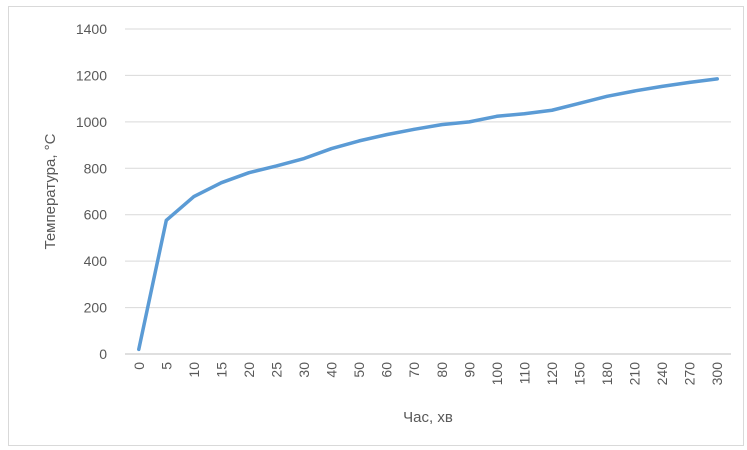 The height and width of the screenshot is (450, 747). What do you see at coordinates (91, 191) in the screenshot?
I see `y-tick-labels: 0 200 400 600 800 1000 1200 1400` at bounding box center [91, 191].